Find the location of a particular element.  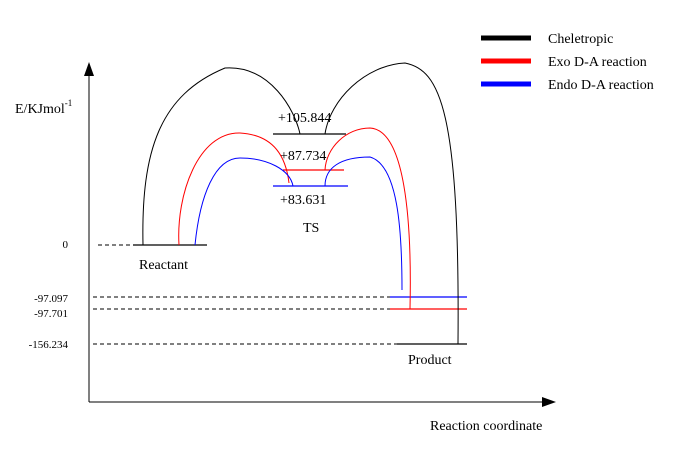

reactant-label: Reactant is located at coordinates (163, 265).